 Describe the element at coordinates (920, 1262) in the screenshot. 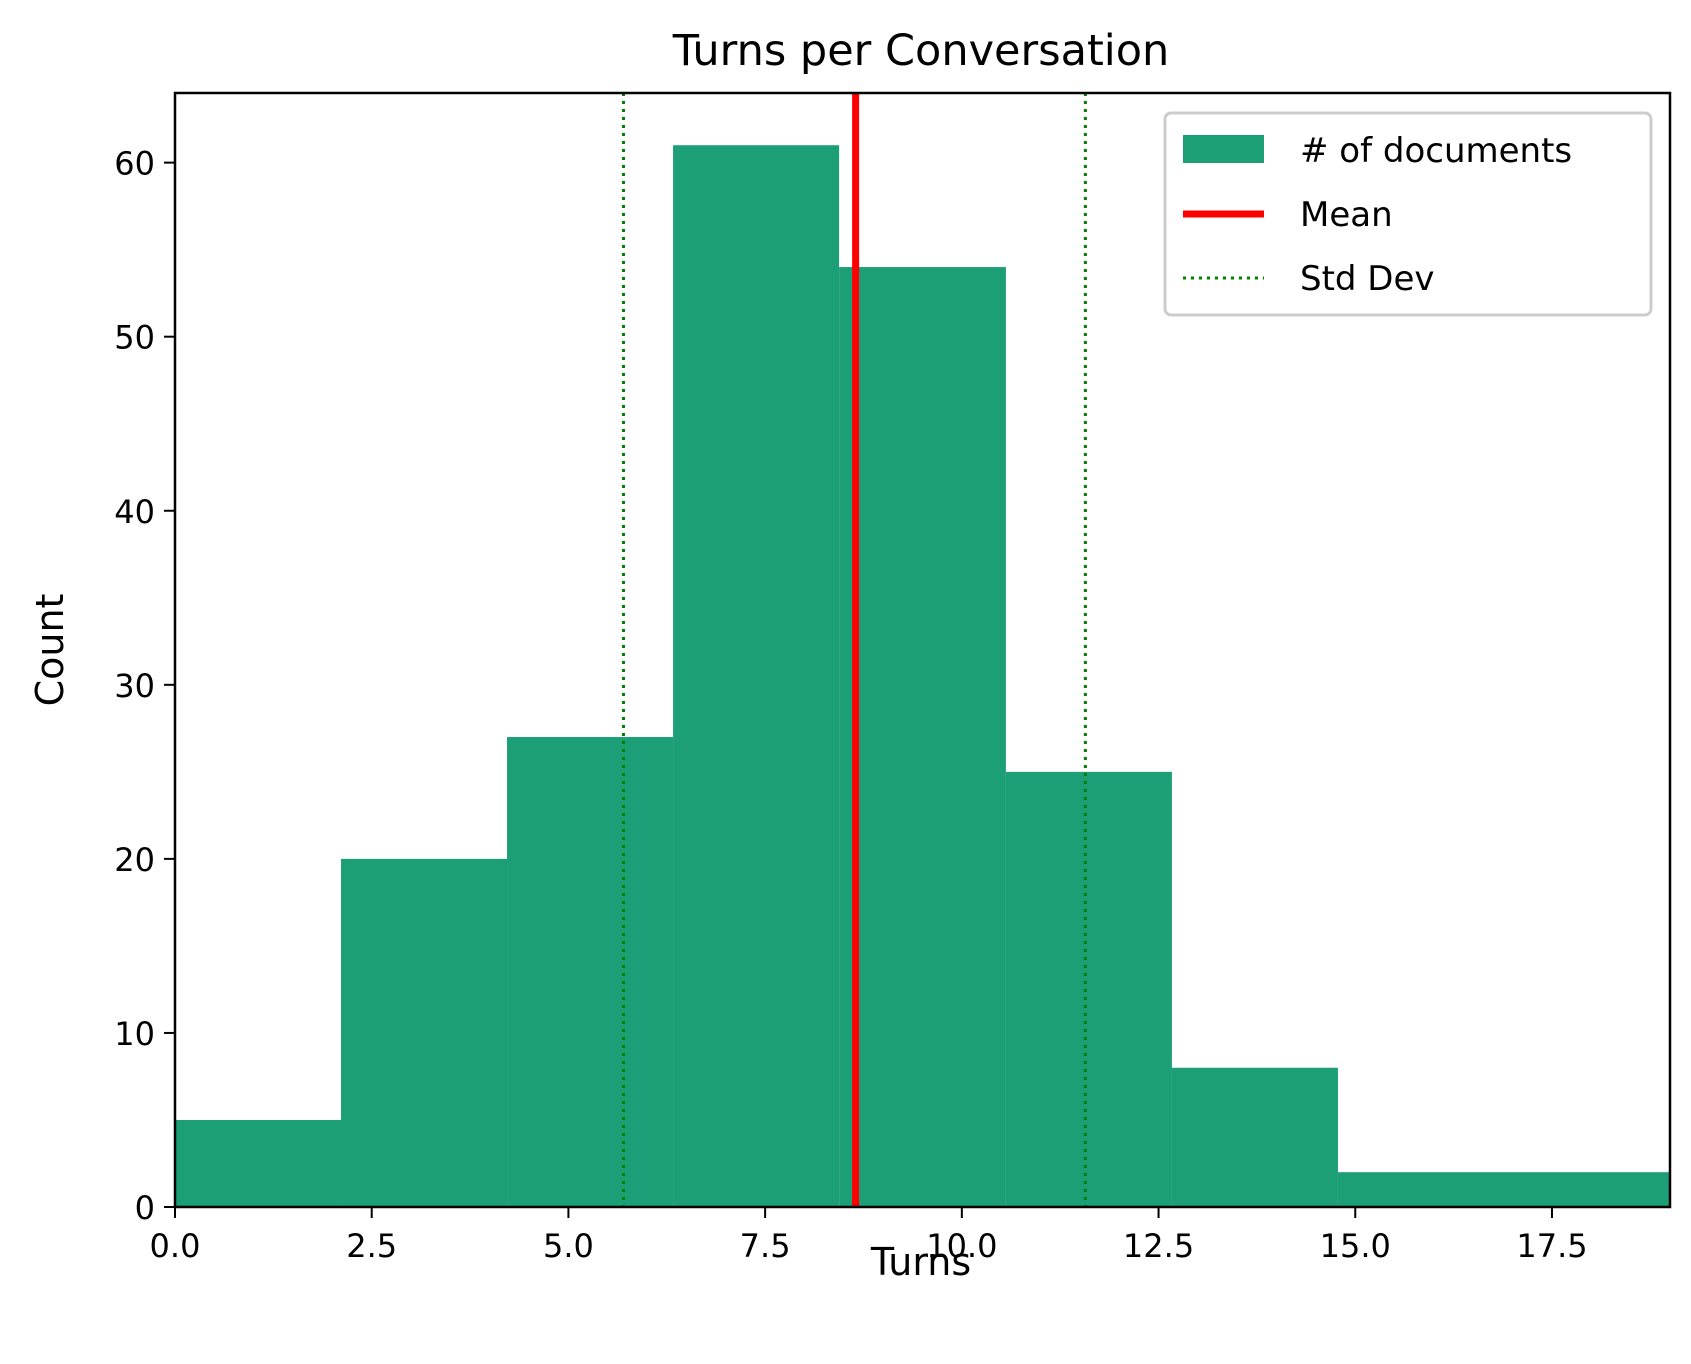

I see `x-axis-label: Turns` at that location.